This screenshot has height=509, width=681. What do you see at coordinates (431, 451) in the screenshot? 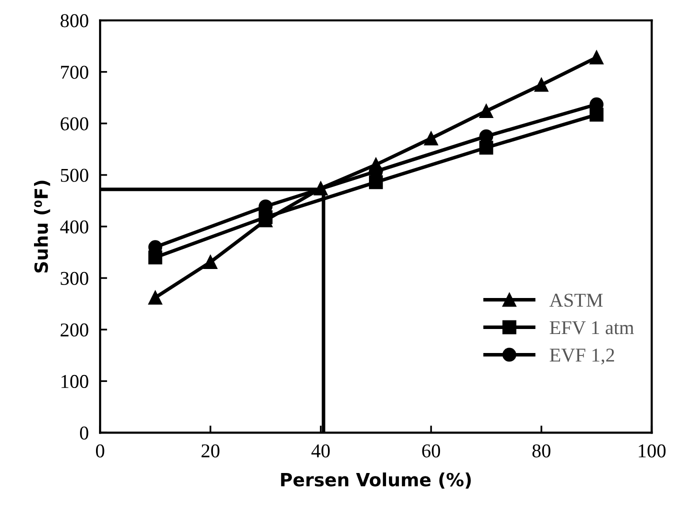
I see `x-tick-label: 60` at bounding box center [431, 451].